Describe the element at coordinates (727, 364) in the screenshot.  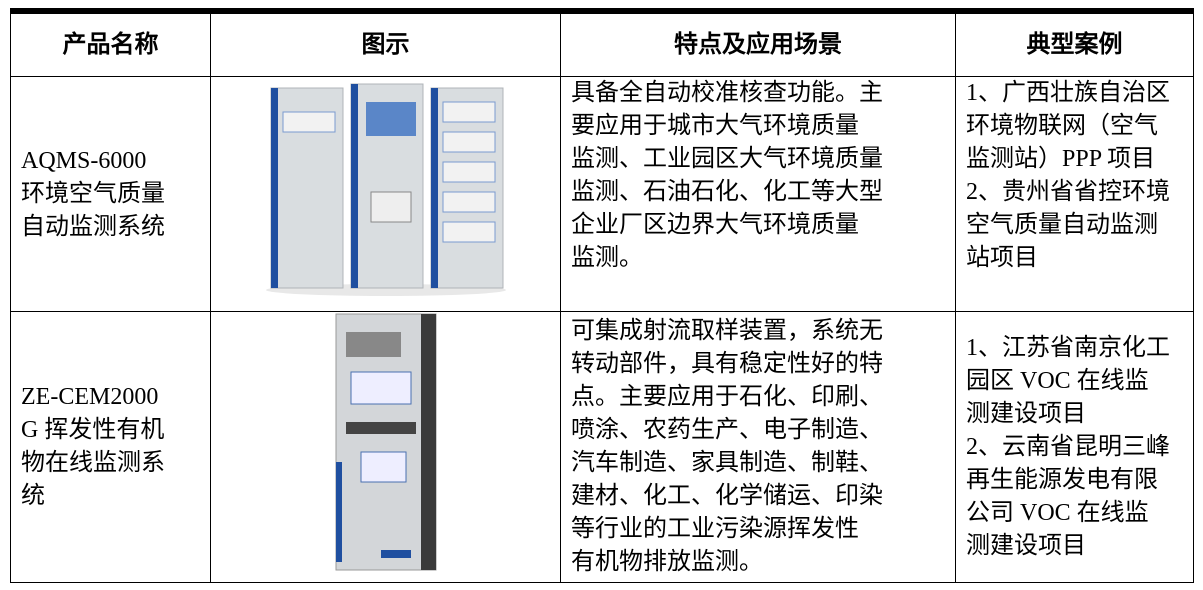
I see `text-line: 转动部件，具有稳定性好的特` at that location.